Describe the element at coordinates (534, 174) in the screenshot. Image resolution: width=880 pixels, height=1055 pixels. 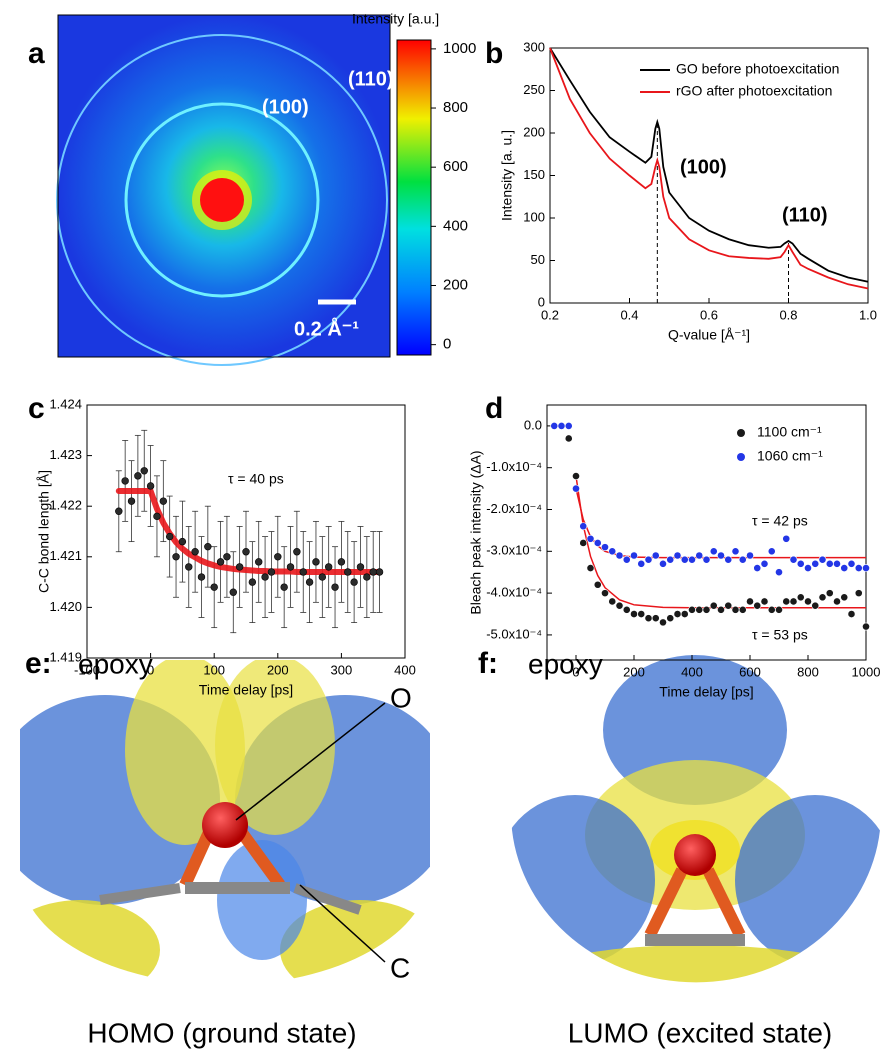
I see `y-tick-label: 150` at that location.